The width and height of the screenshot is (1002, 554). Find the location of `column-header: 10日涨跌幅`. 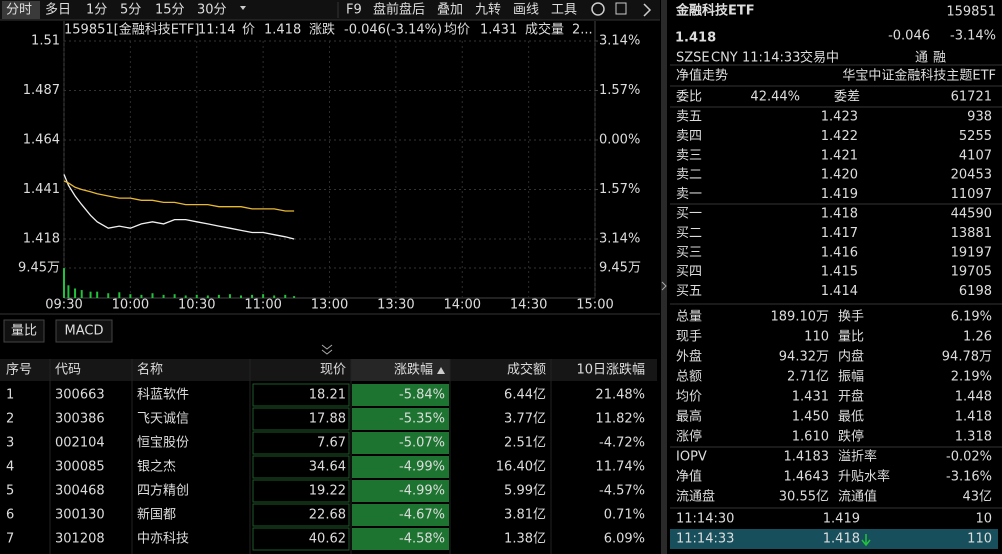

column-header: 10日涨跌幅 is located at coordinates (610, 370).